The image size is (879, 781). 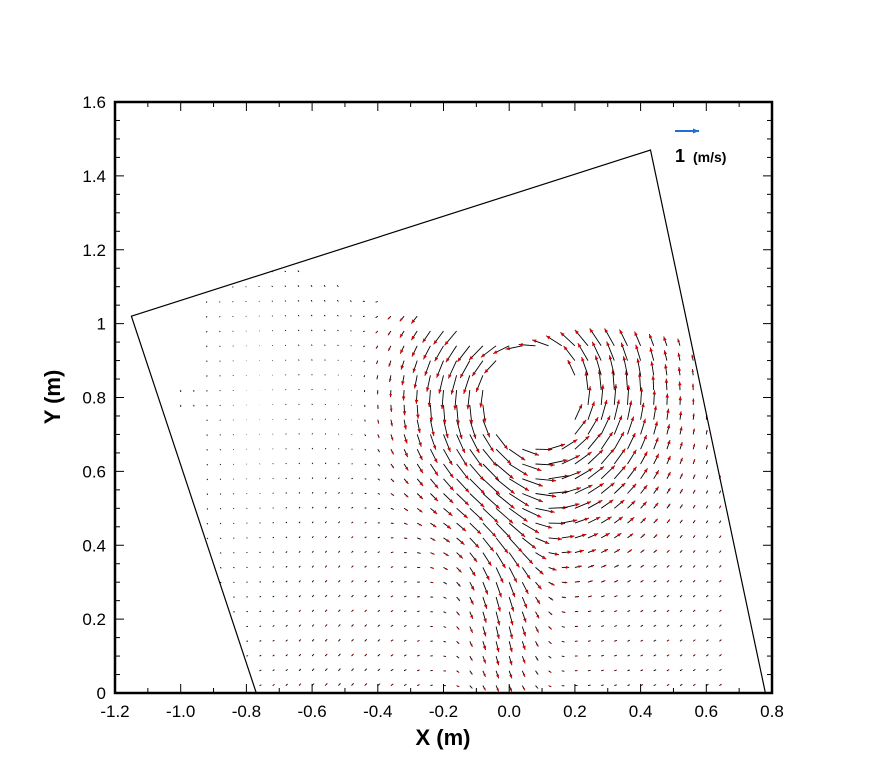 What do you see at coordinates (696, 131) in the screenshot?
I see `reference-arrow-head` at bounding box center [696, 131].